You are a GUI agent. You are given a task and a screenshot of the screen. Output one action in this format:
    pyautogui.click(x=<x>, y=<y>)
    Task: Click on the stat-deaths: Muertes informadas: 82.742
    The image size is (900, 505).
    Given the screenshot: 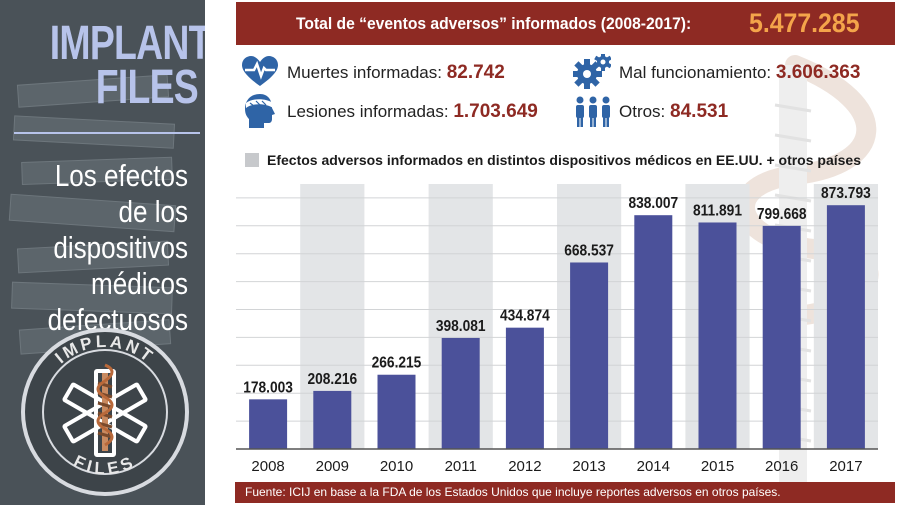 What is the action you would take?
    pyautogui.click(x=396, y=73)
    